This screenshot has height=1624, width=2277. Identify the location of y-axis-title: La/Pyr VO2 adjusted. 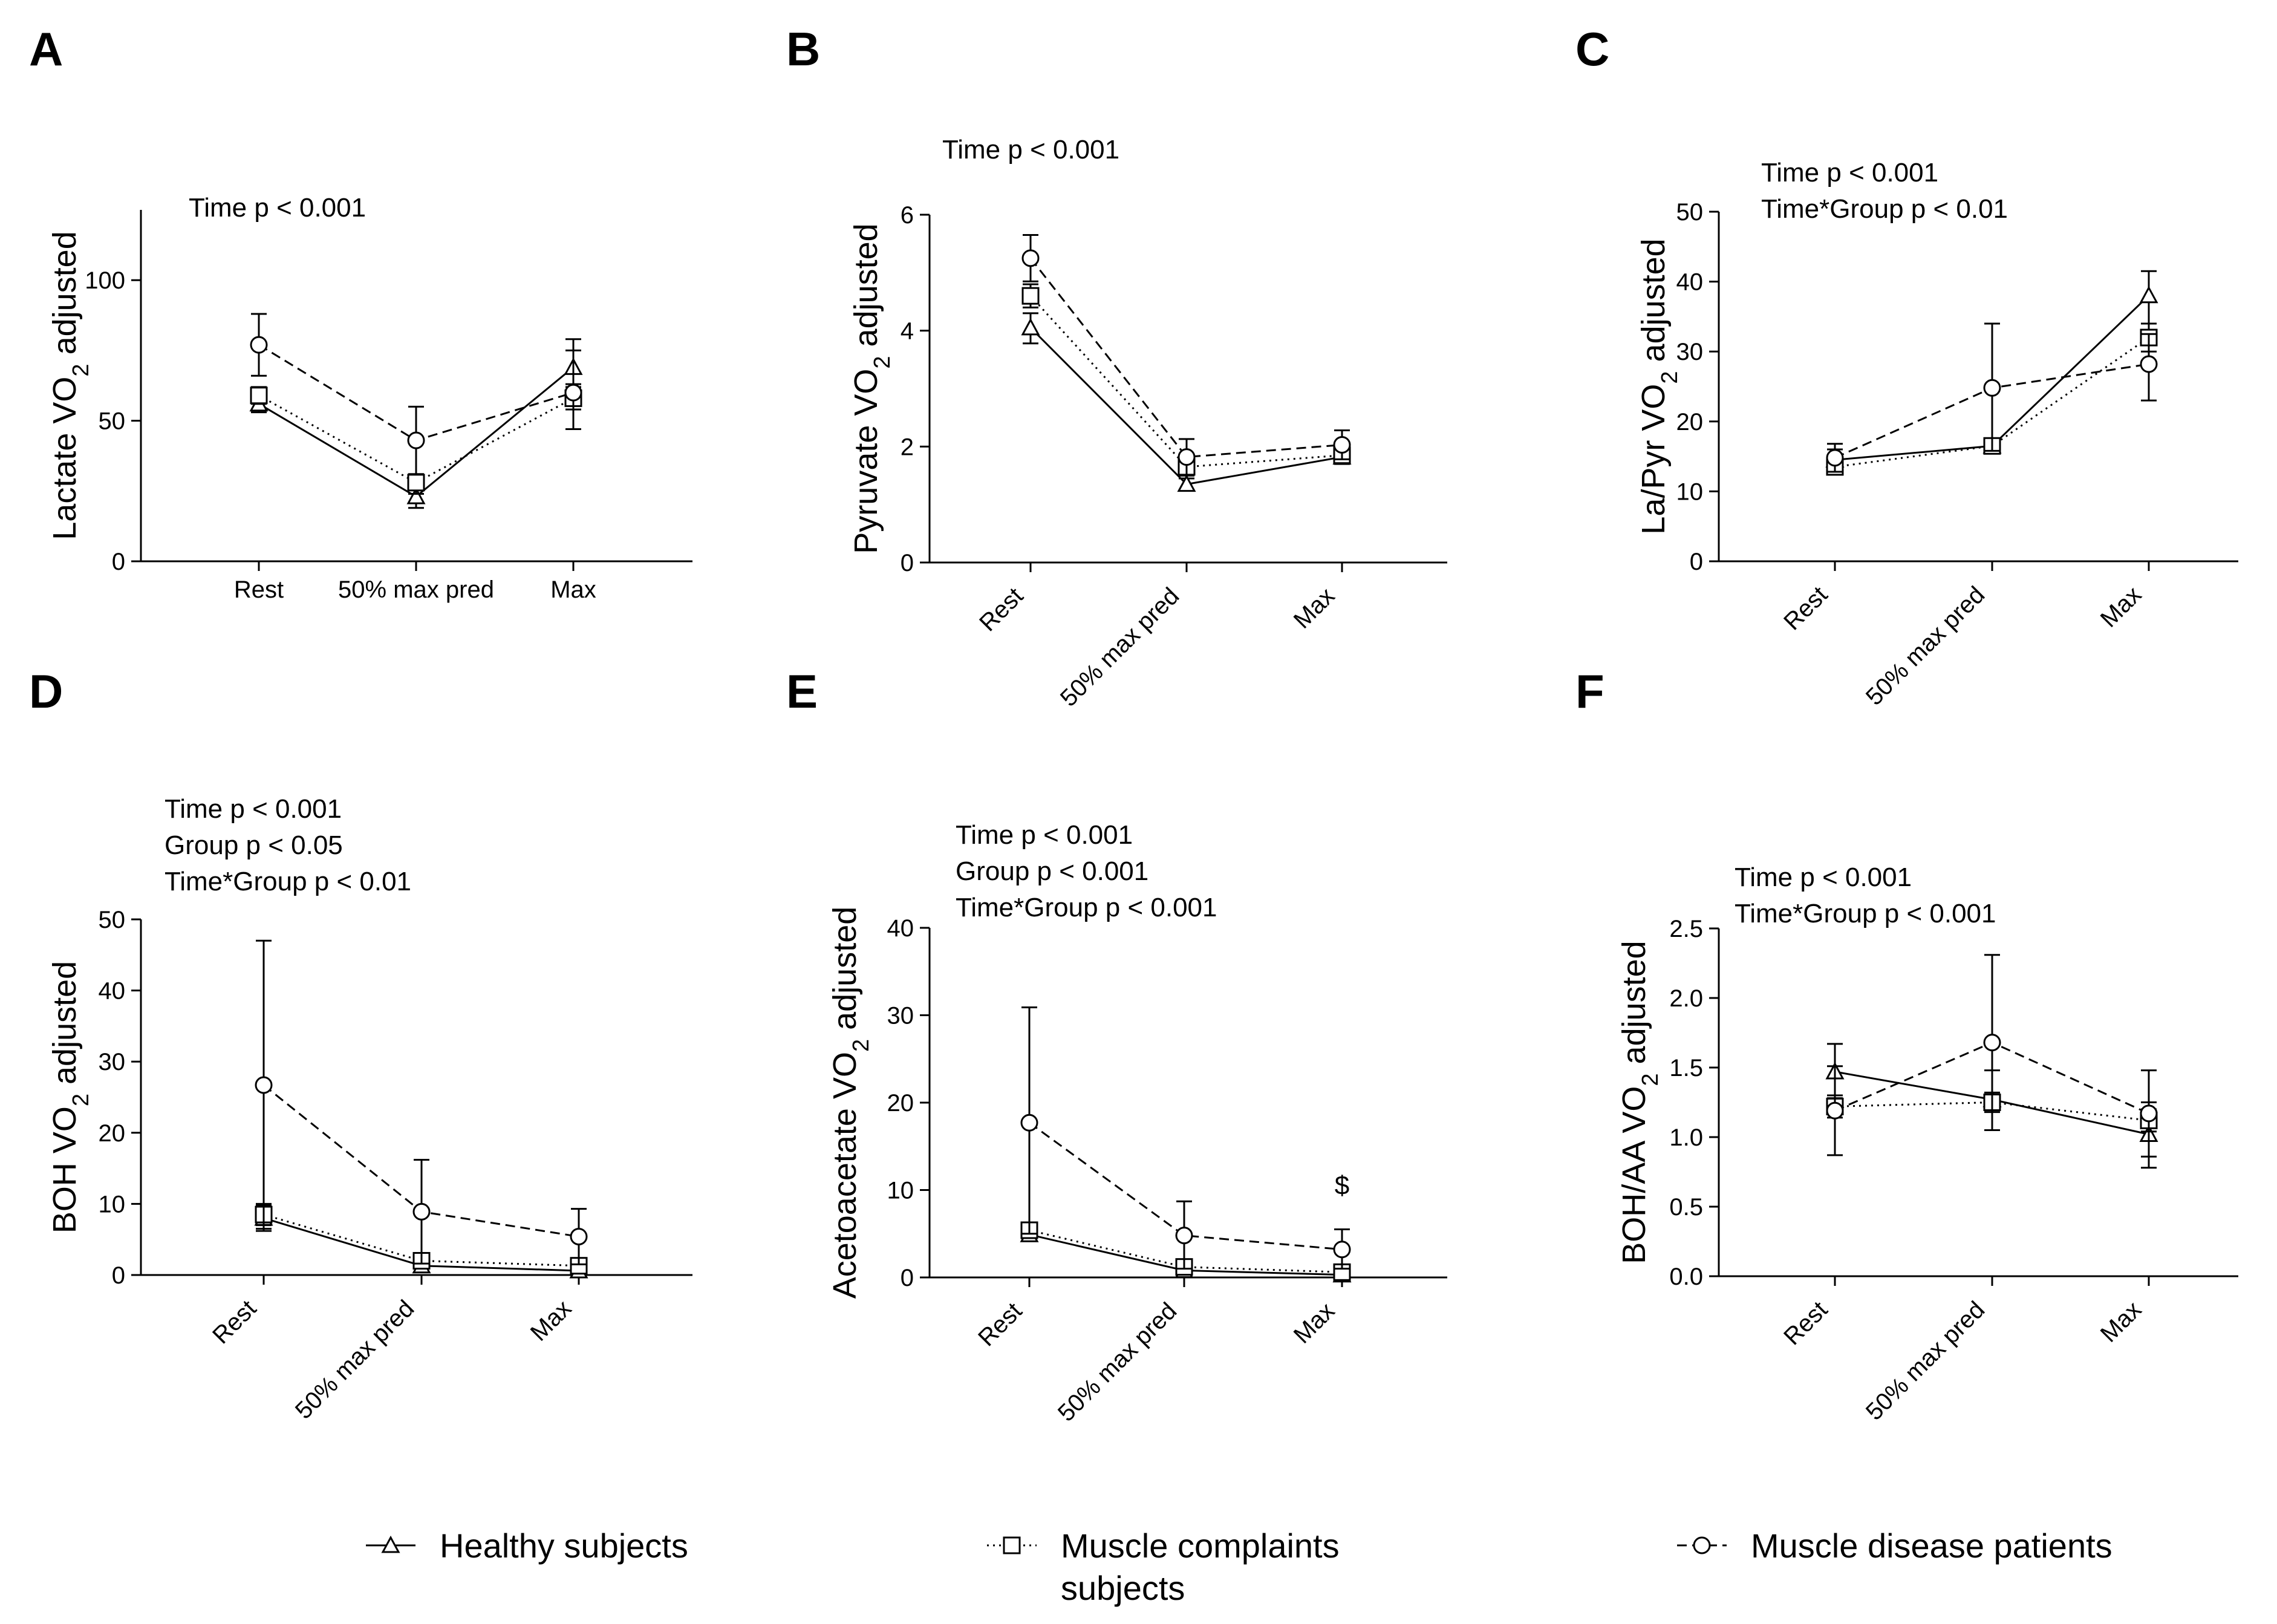
(1659, 386).